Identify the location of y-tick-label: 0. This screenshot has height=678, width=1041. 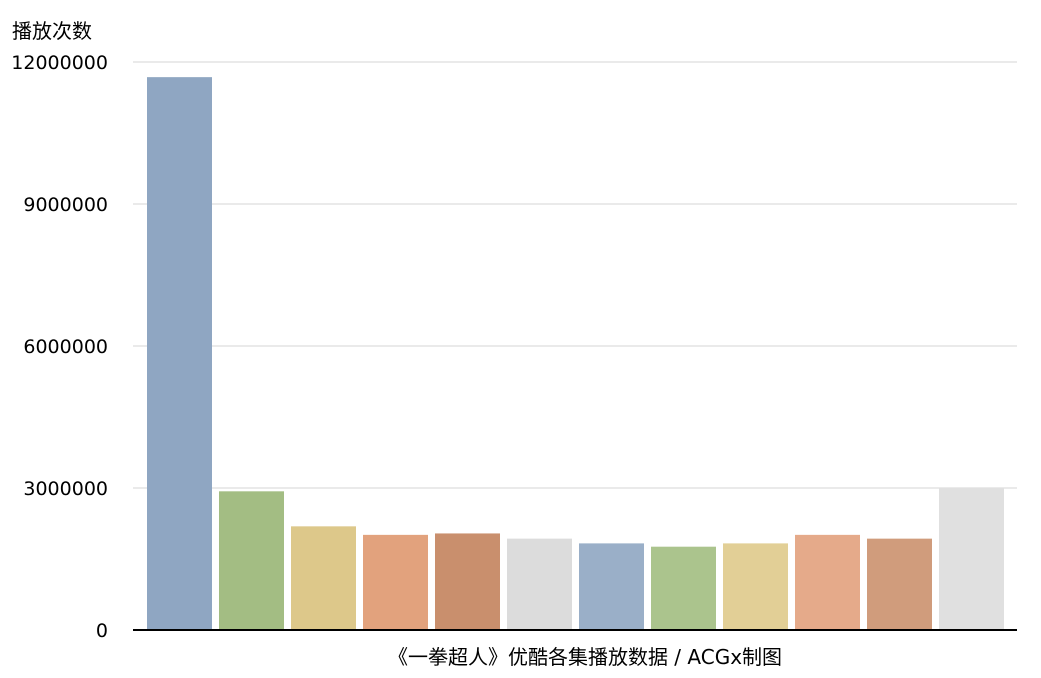
(102, 631).